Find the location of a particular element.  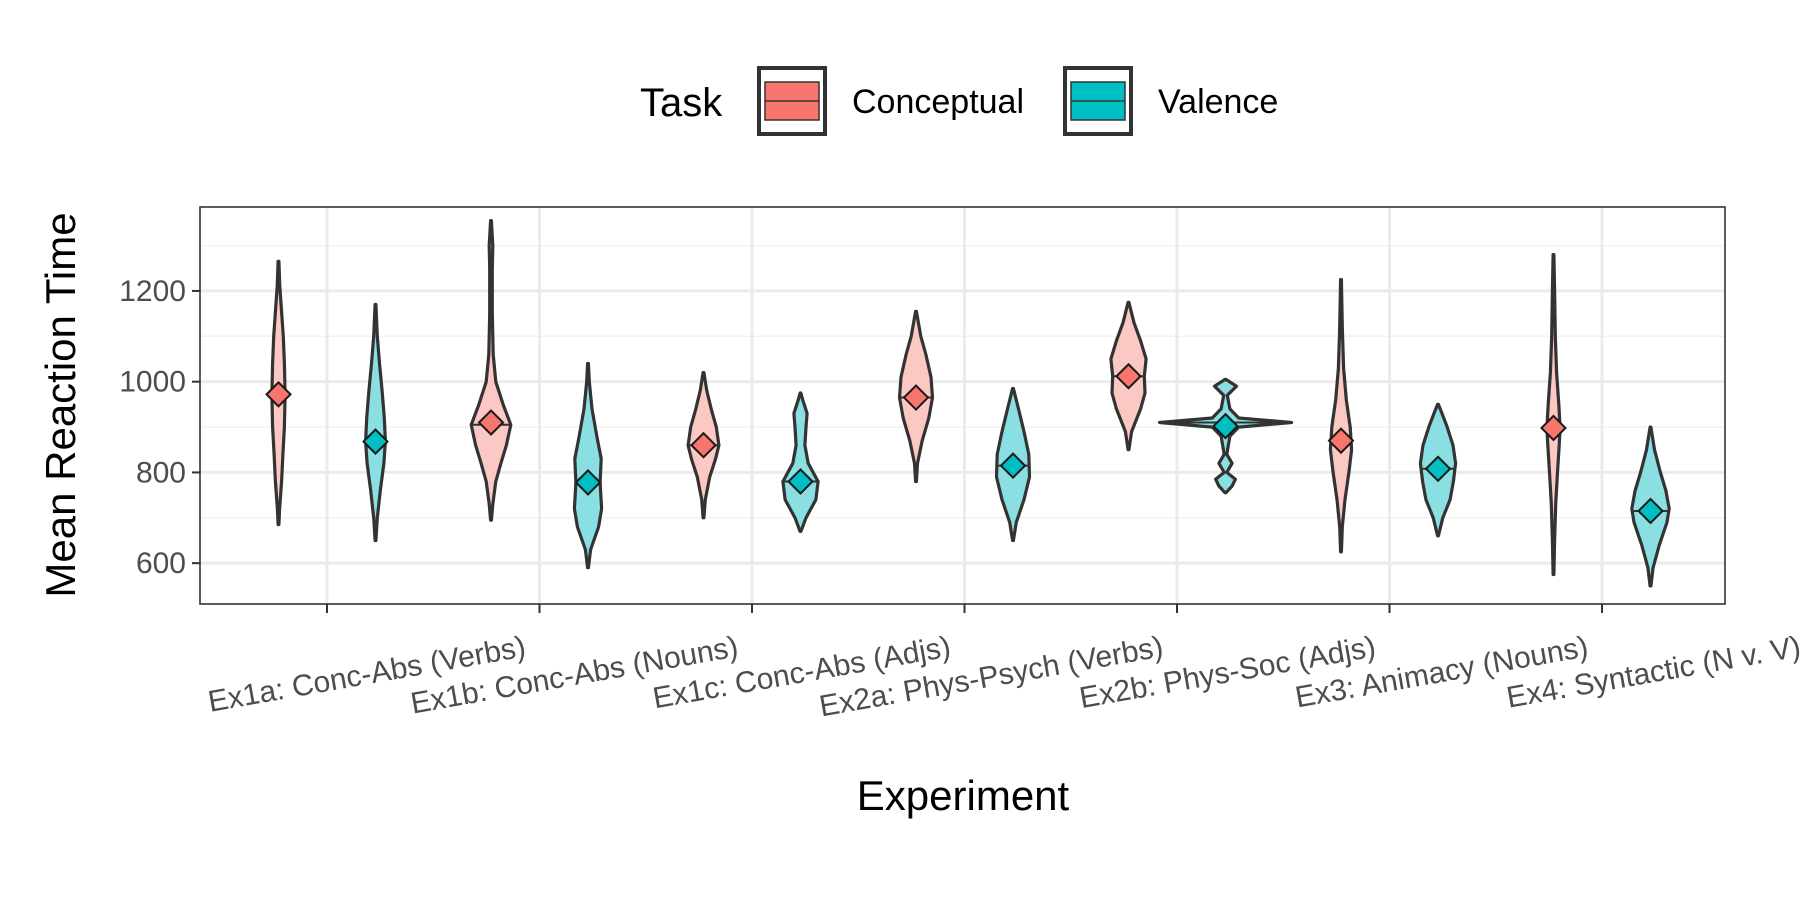

legend-key-valence is located at coordinates (1098, 101).